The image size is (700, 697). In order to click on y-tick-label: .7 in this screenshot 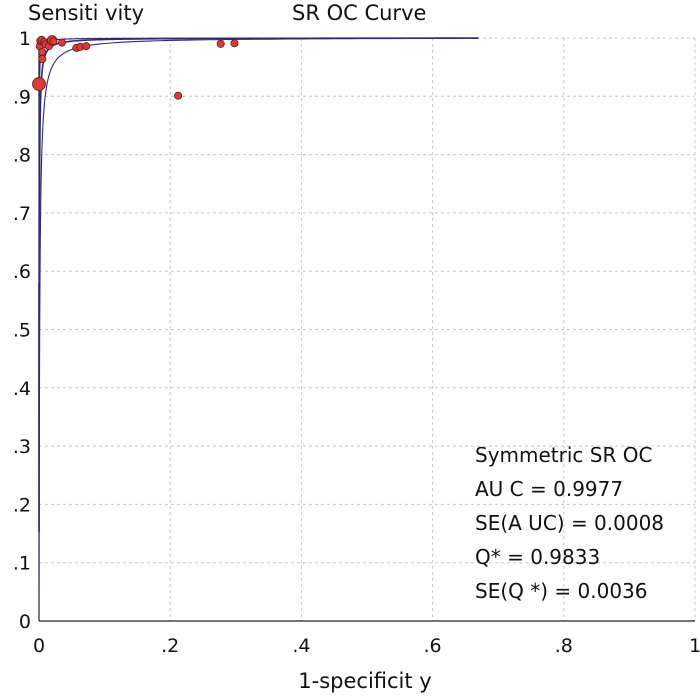, I will do `click(22, 214)`.